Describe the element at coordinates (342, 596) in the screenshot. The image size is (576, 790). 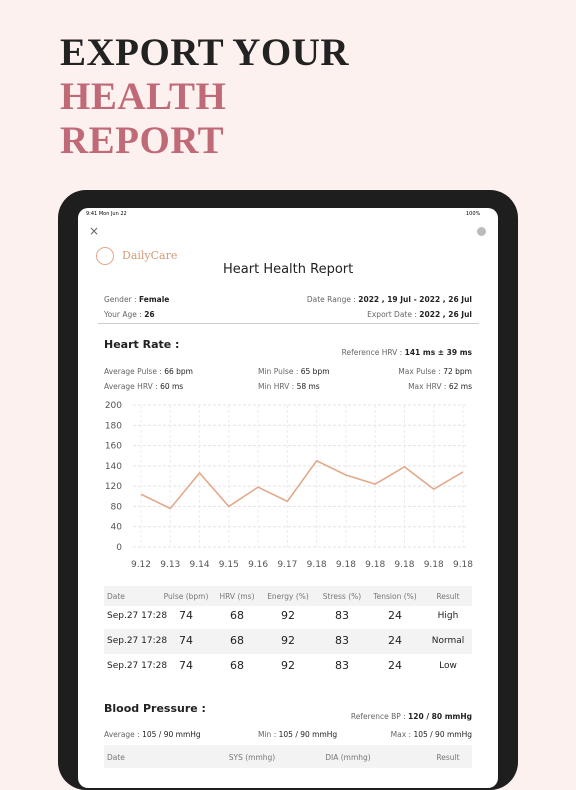
I see `table-header: Stress (%)` at that location.